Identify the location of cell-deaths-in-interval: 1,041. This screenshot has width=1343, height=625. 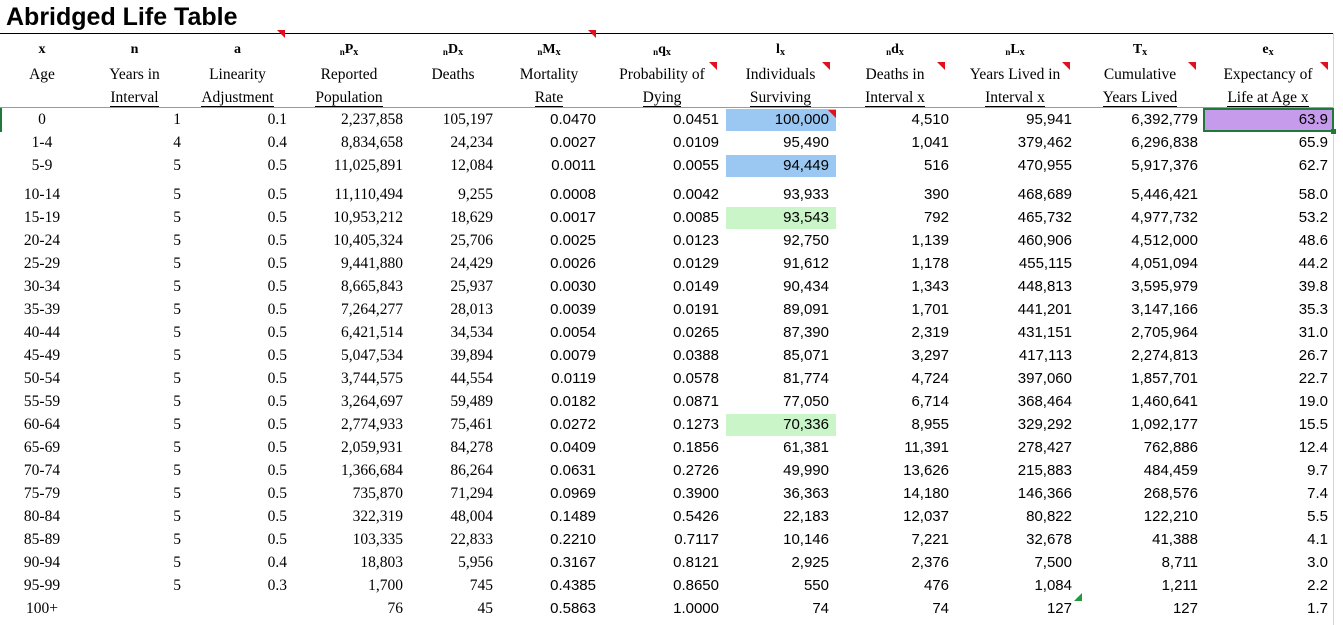
(930, 142).